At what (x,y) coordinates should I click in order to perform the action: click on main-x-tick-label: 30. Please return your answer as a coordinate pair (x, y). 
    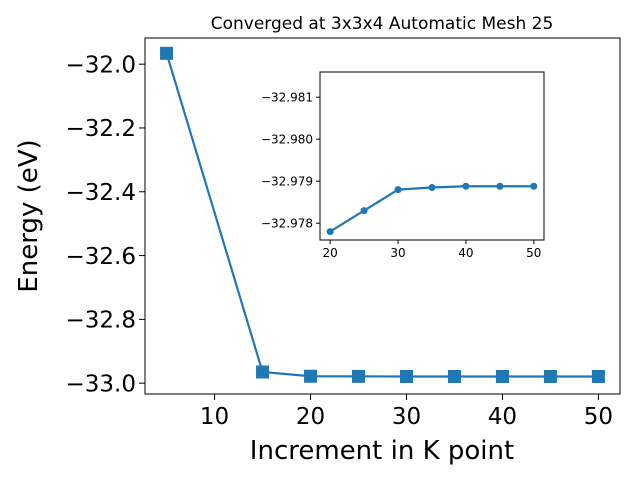
    Looking at the image, I should click on (406, 417).